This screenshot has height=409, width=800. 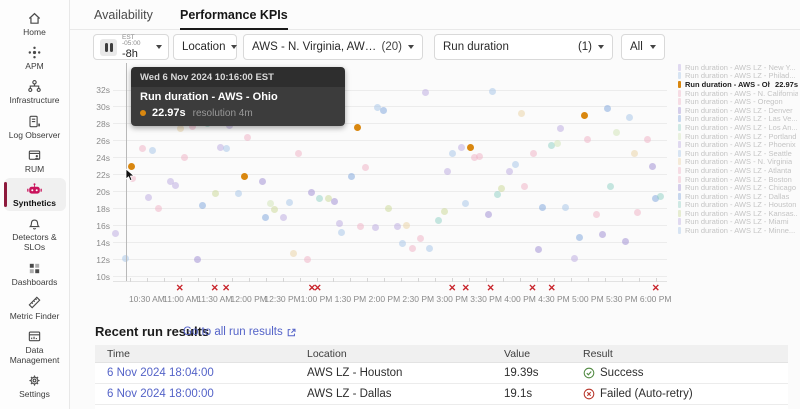 I want to click on legend-item: Run duration - AWS - N. California, so click(x=738, y=93).